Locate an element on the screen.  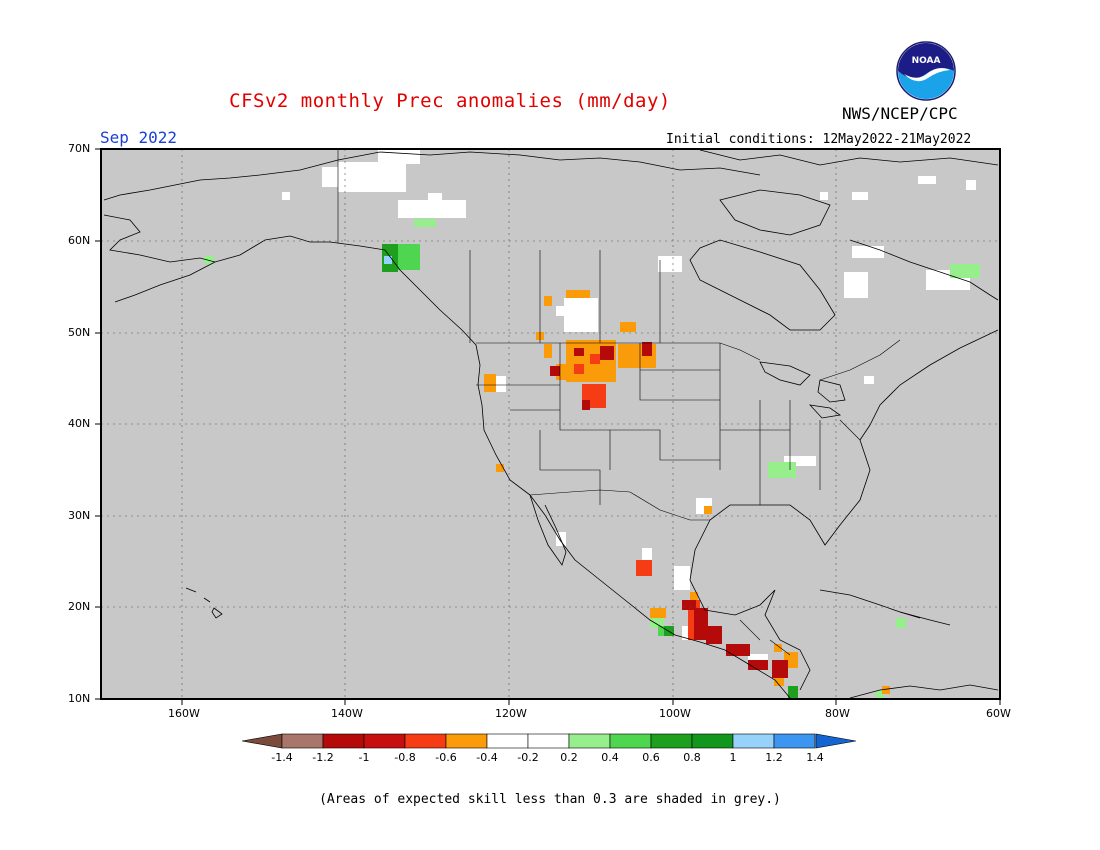
colorbar-tick-label: -1 is located at coordinates (364, 757).